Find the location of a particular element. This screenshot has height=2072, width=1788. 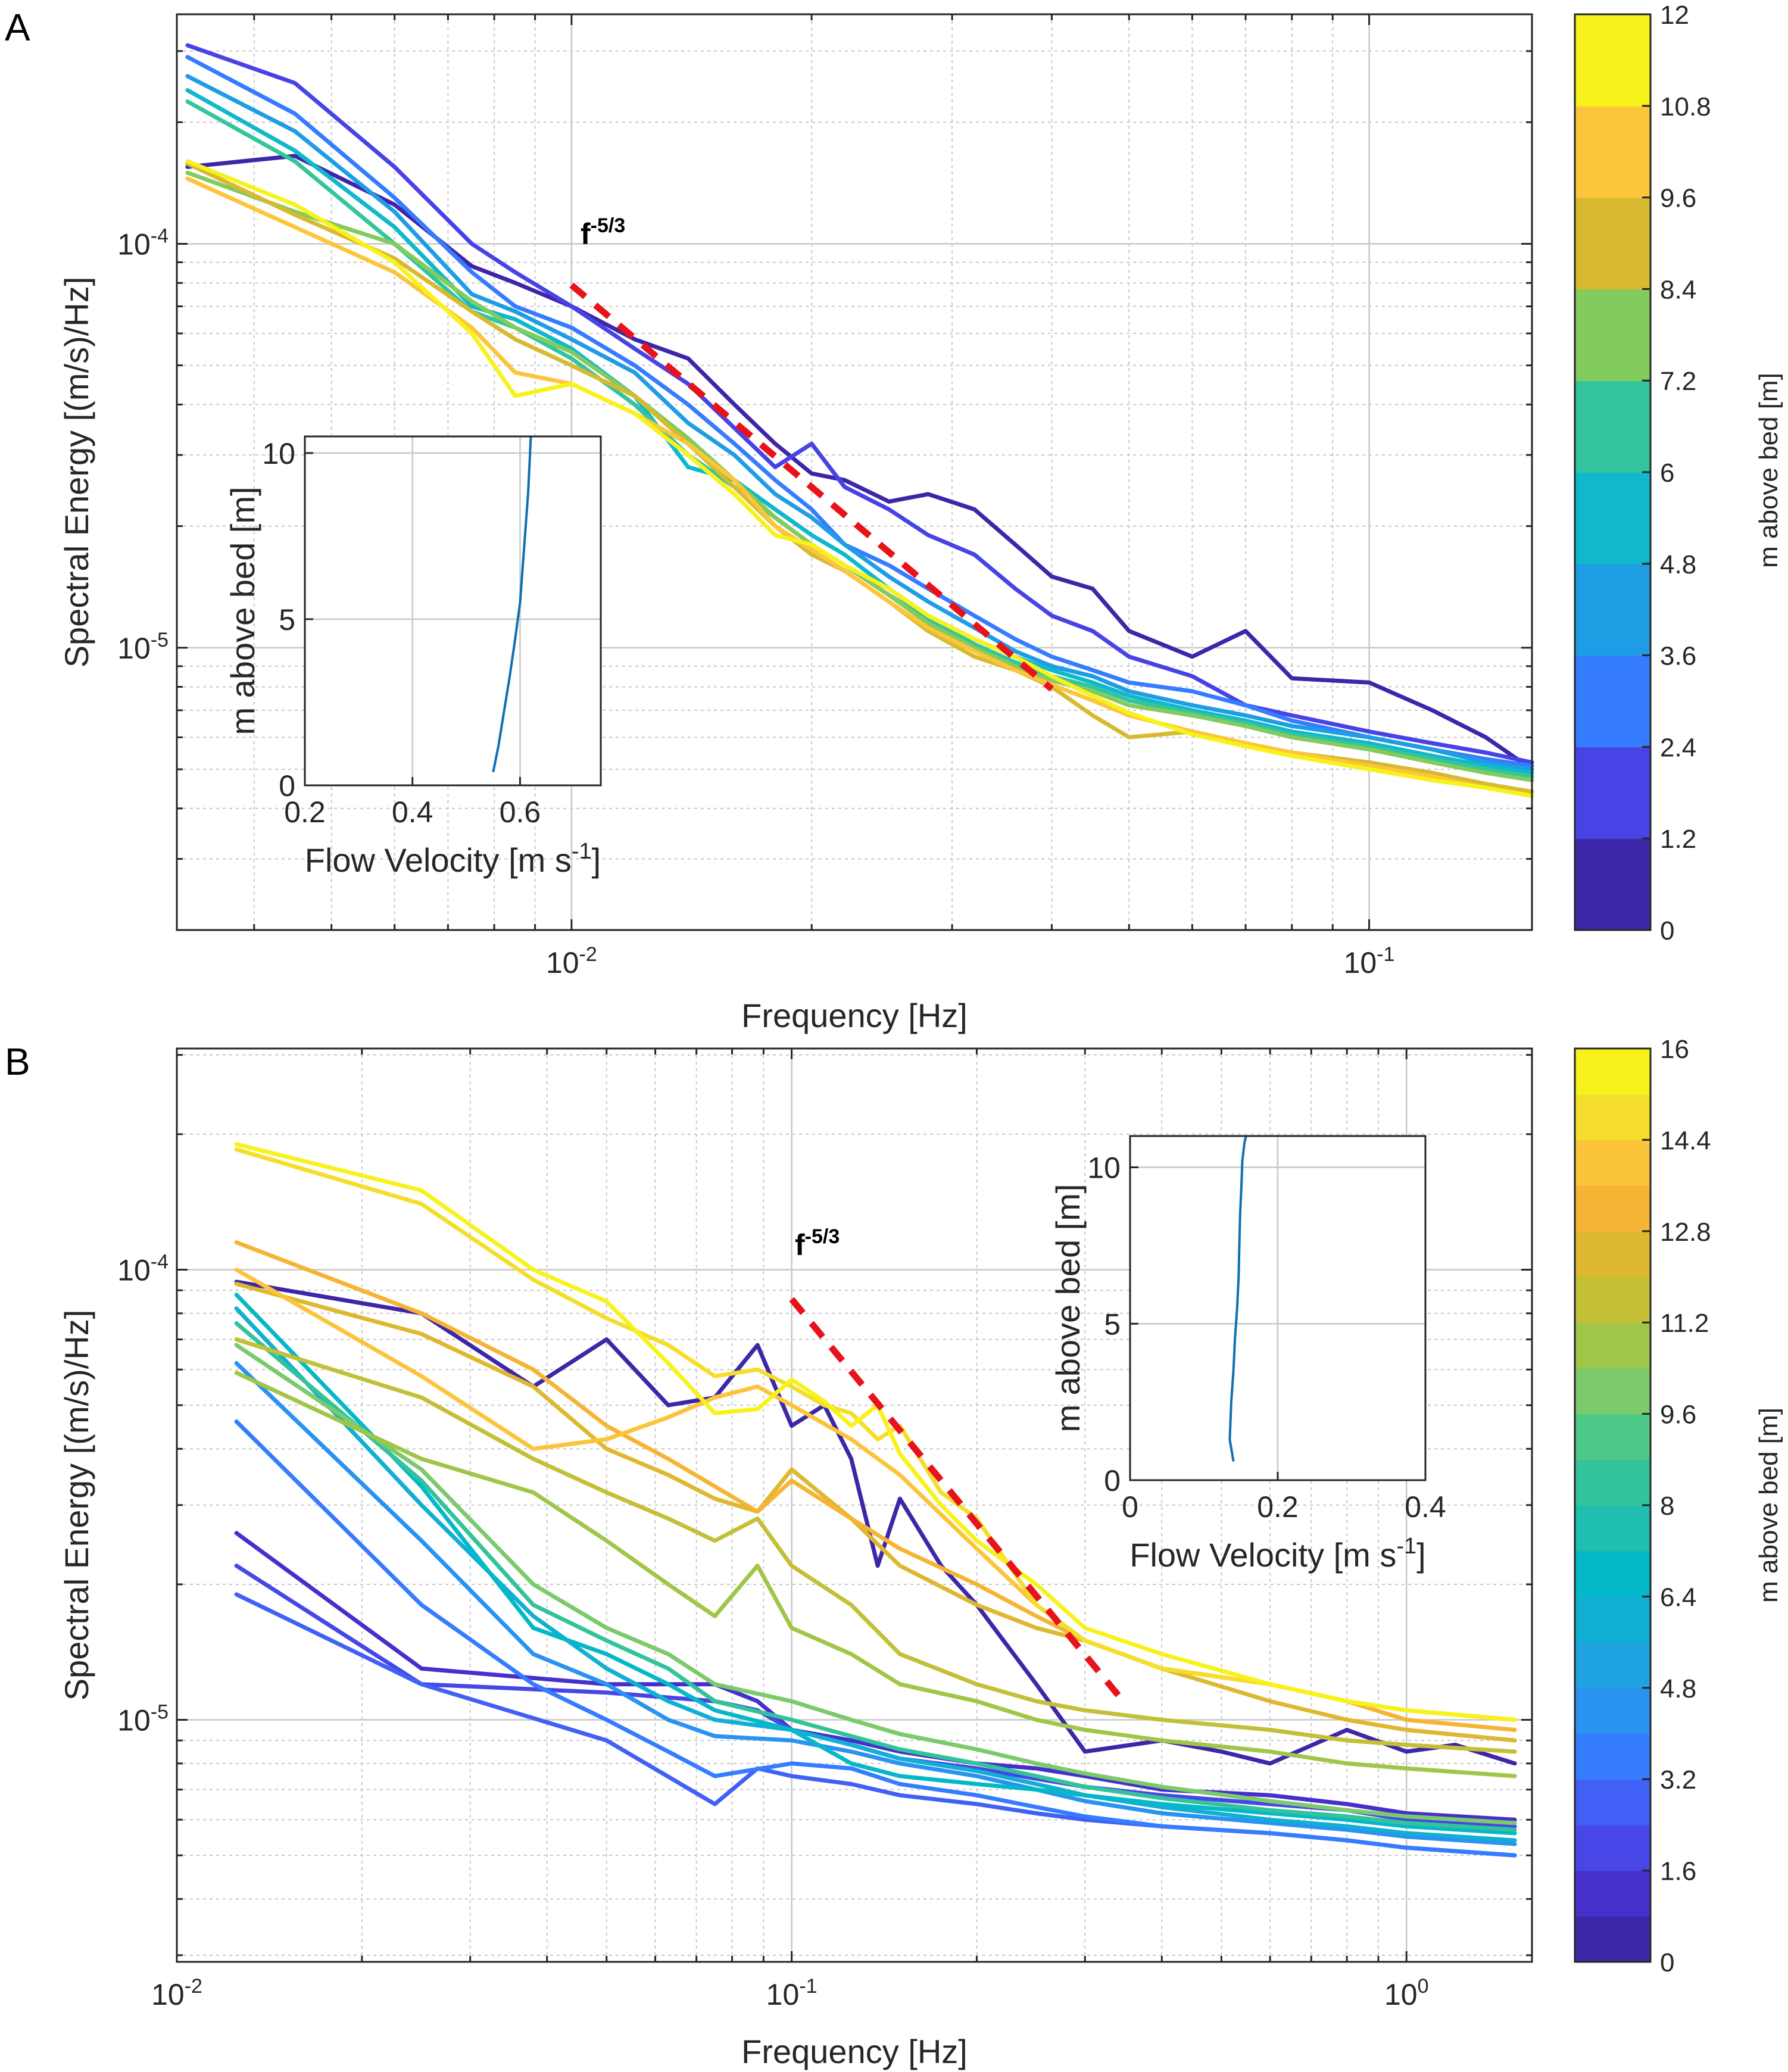

colorbar-tick-label: 9.6 is located at coordinates (1678, 1415).